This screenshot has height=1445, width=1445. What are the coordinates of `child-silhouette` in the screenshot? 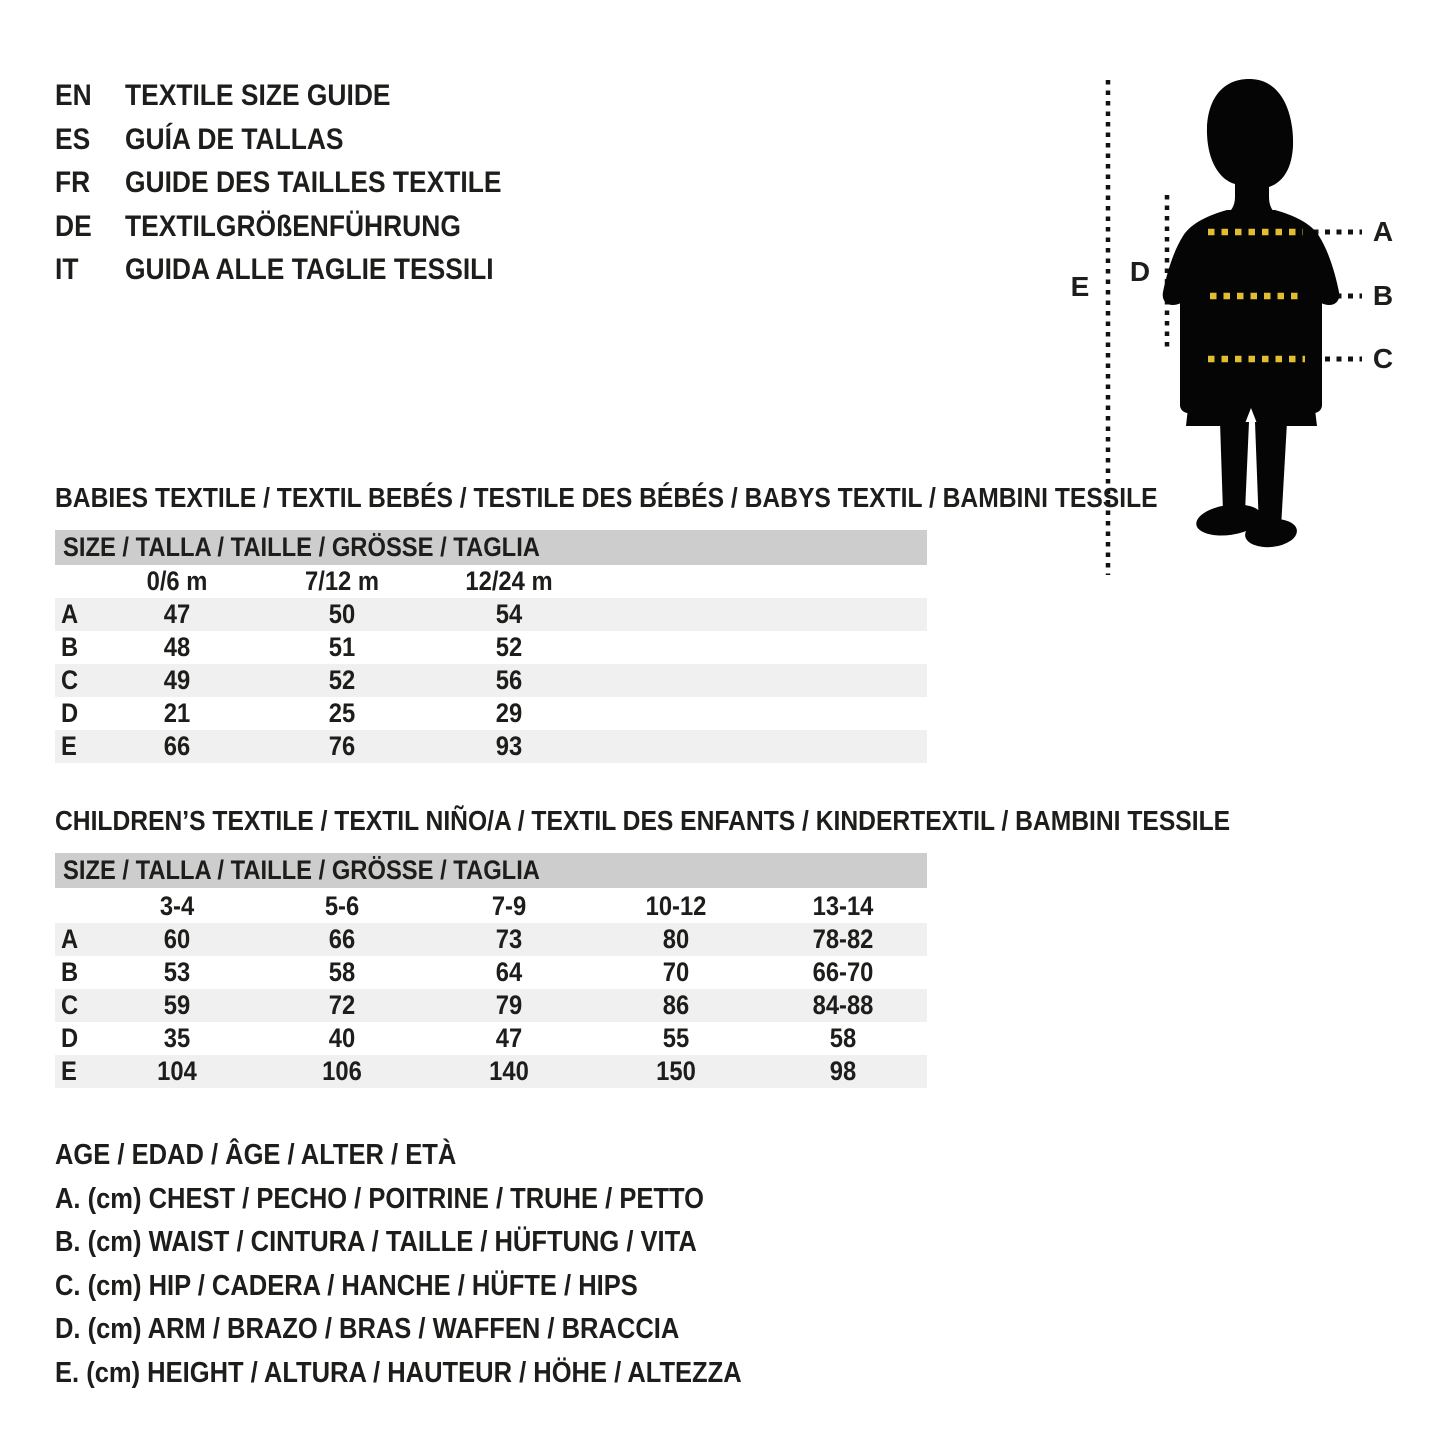 It's located at (1251, 313).